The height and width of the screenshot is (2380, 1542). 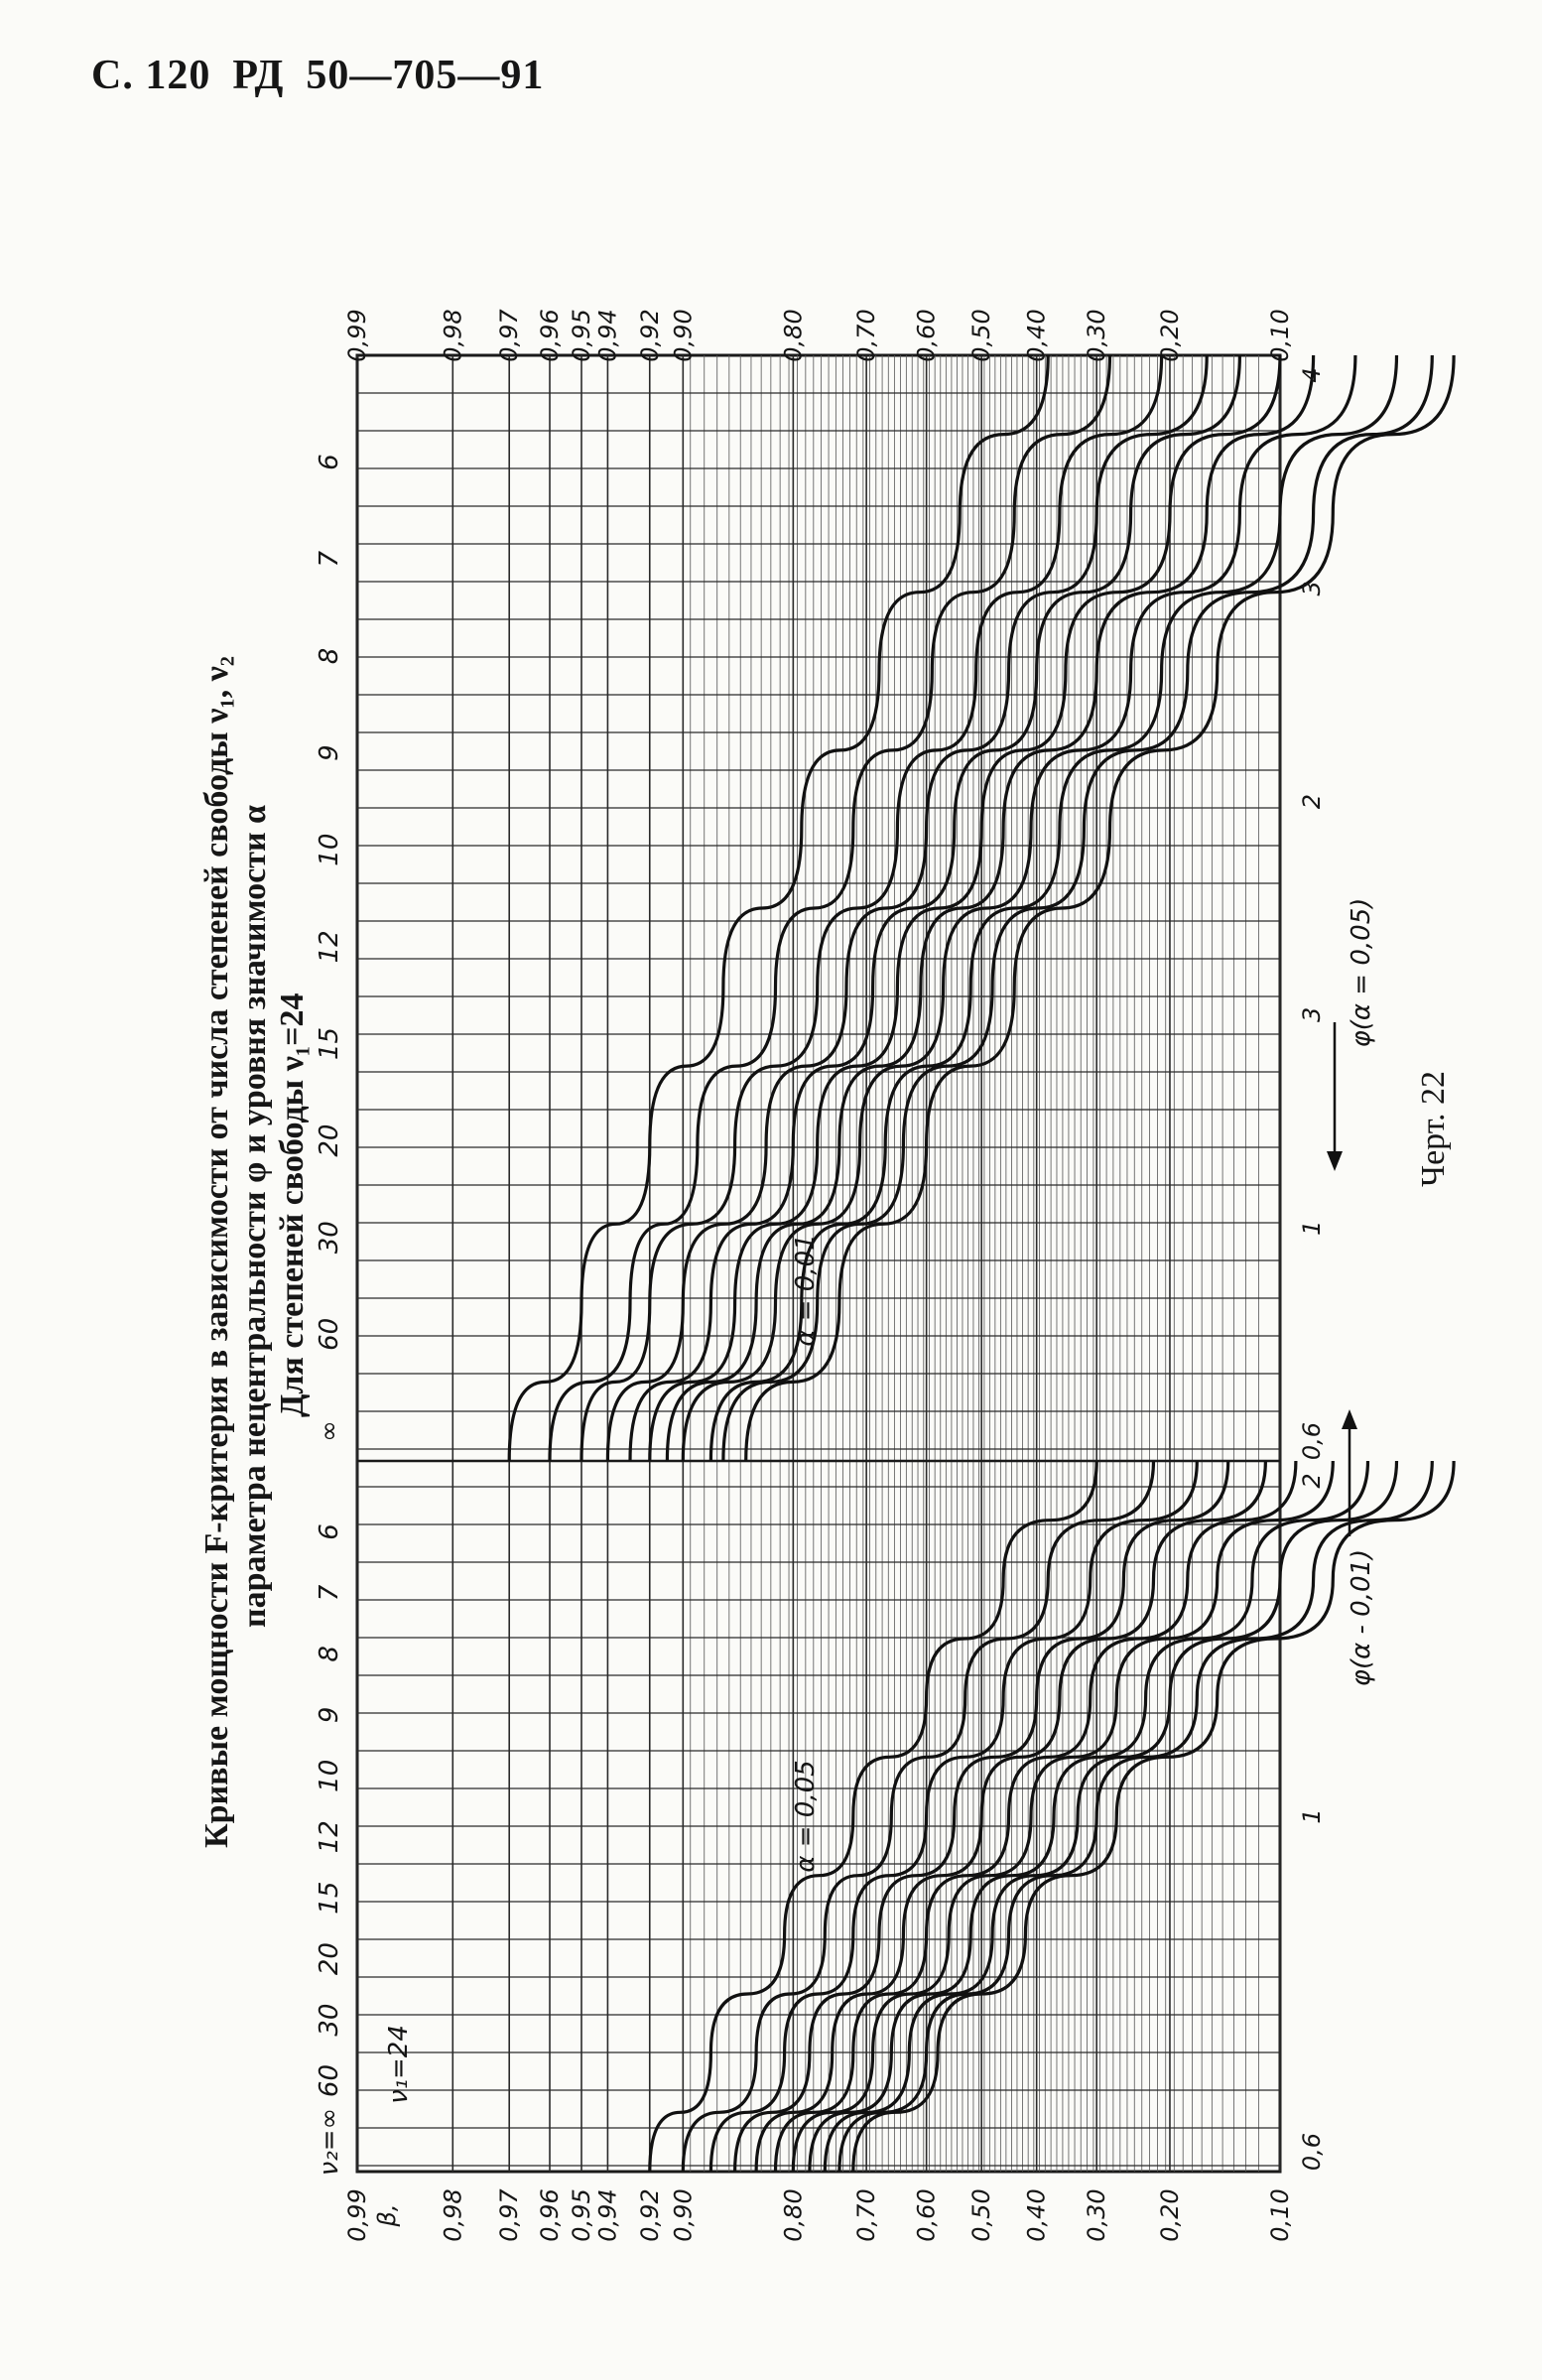 What do you see at coordinates (1280, 335) in the screenshot?
I see `beta-tick-label-top: 0,10` at bounding box center [1280, 335].